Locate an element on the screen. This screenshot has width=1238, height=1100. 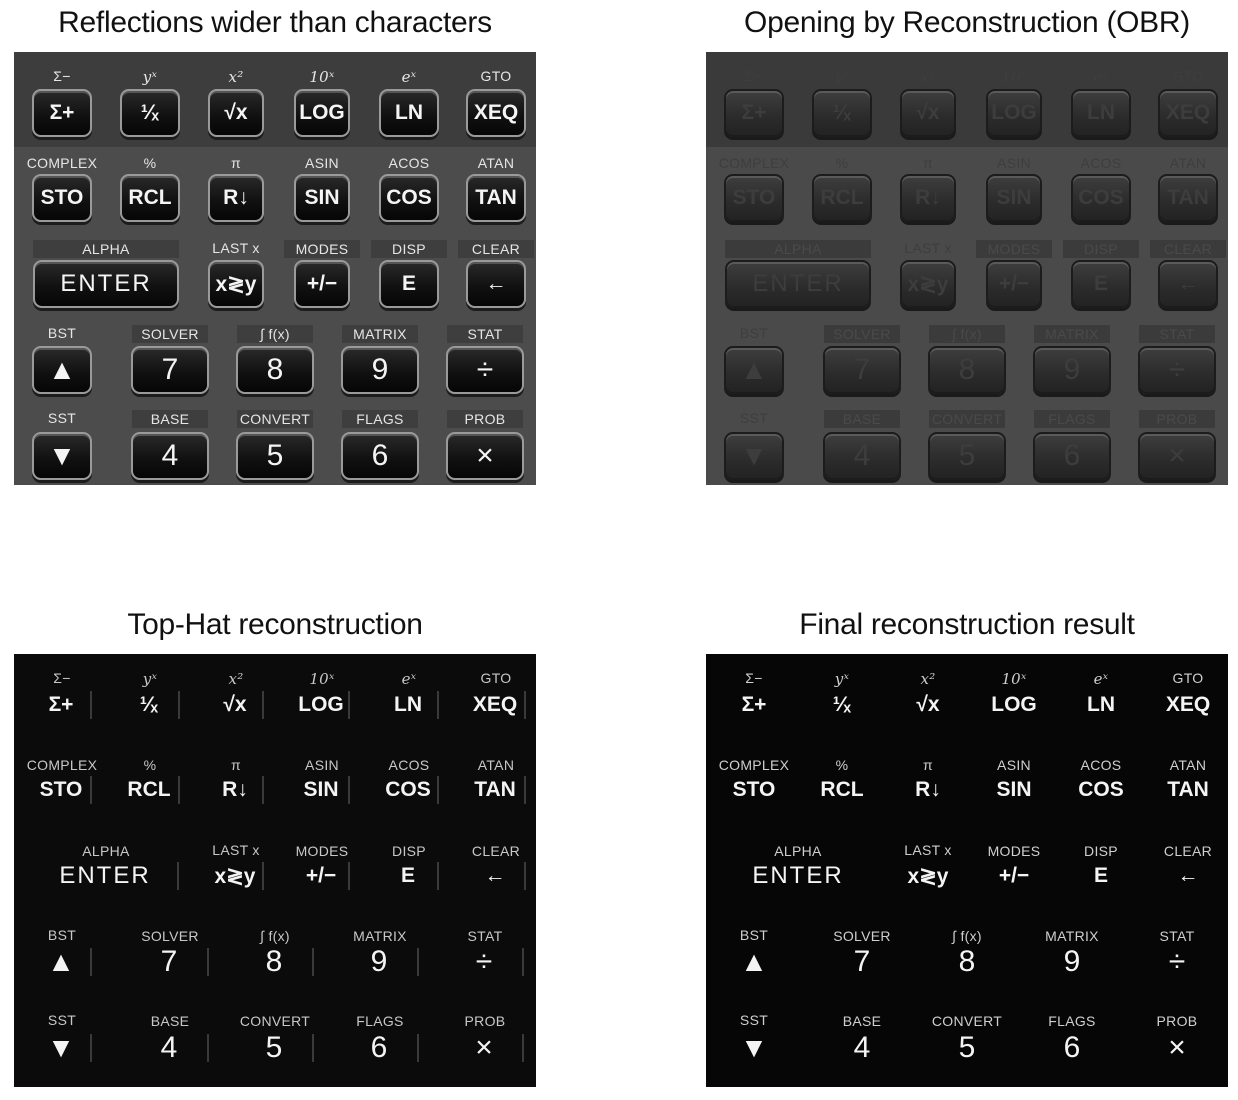
key-shift-label: COMPLEX is located at coordinates (754, 163).